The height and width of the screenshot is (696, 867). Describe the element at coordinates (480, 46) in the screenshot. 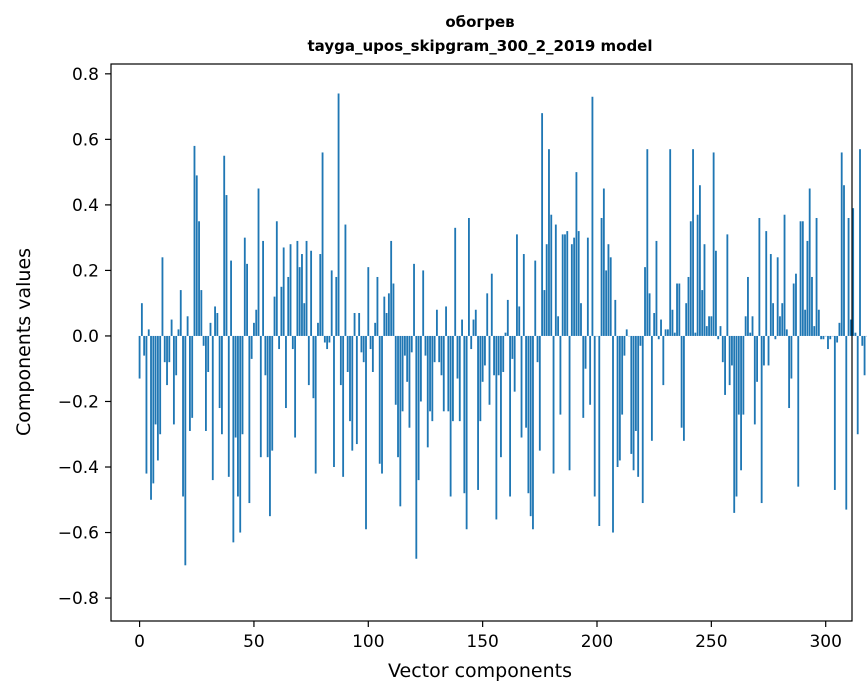

I see `chart-subtitle: tayga_upos_skipgram_300_2_2019 model` at that location.